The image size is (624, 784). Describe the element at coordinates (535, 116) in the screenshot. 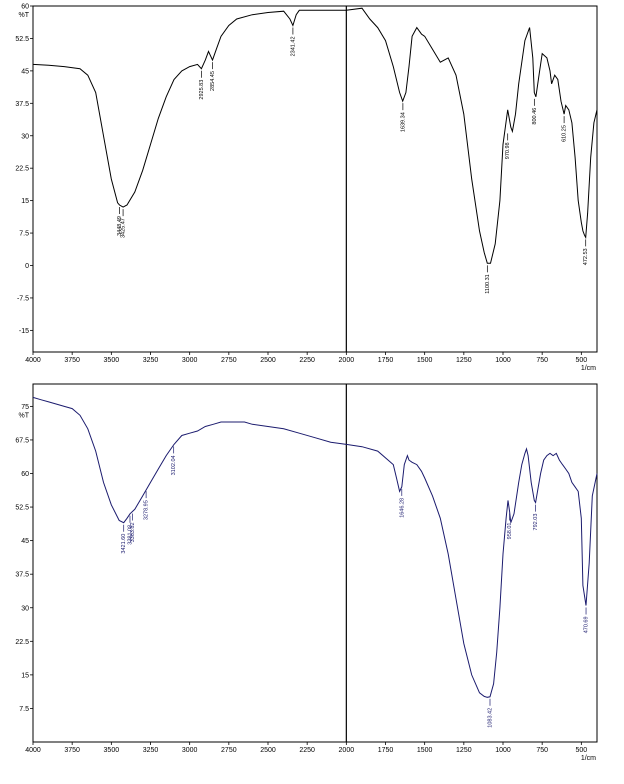

I see `peak-label: 800.46` at that location.